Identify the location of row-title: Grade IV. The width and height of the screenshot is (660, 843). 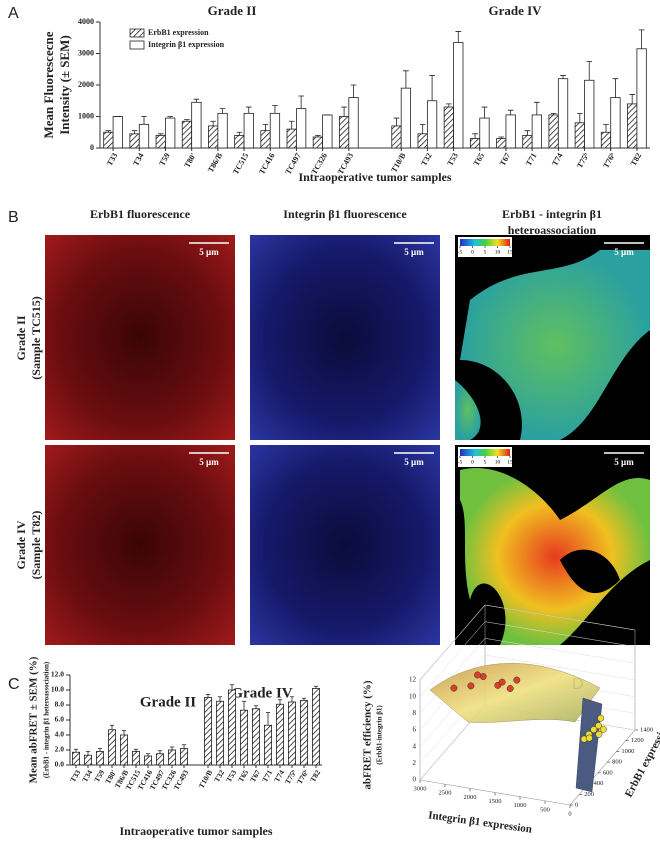
(21, 544).